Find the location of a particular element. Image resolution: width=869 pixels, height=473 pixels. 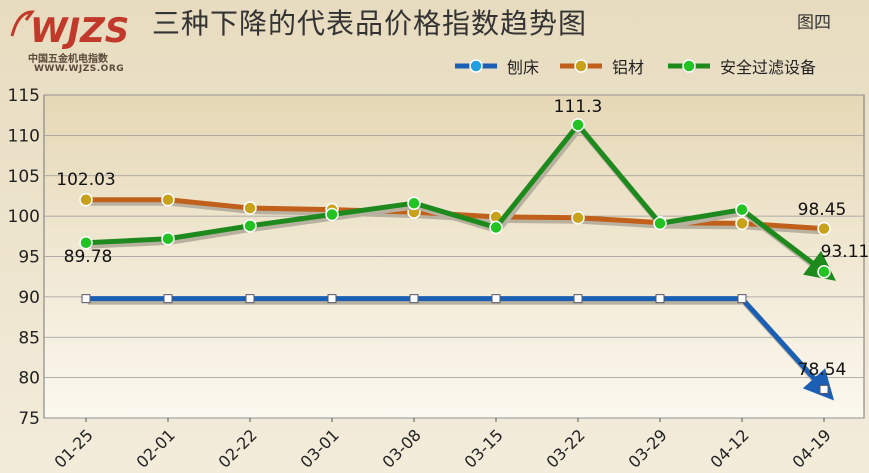

figure-label: 图四 is located at coordinates (814, 23).